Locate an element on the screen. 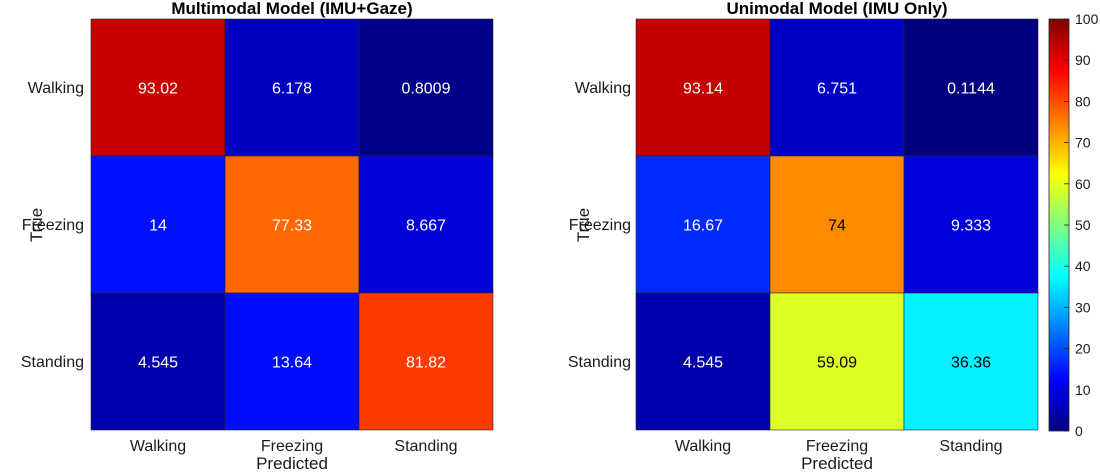  colorbar-tick-label: 40 is located at coordinates (1083, 266).